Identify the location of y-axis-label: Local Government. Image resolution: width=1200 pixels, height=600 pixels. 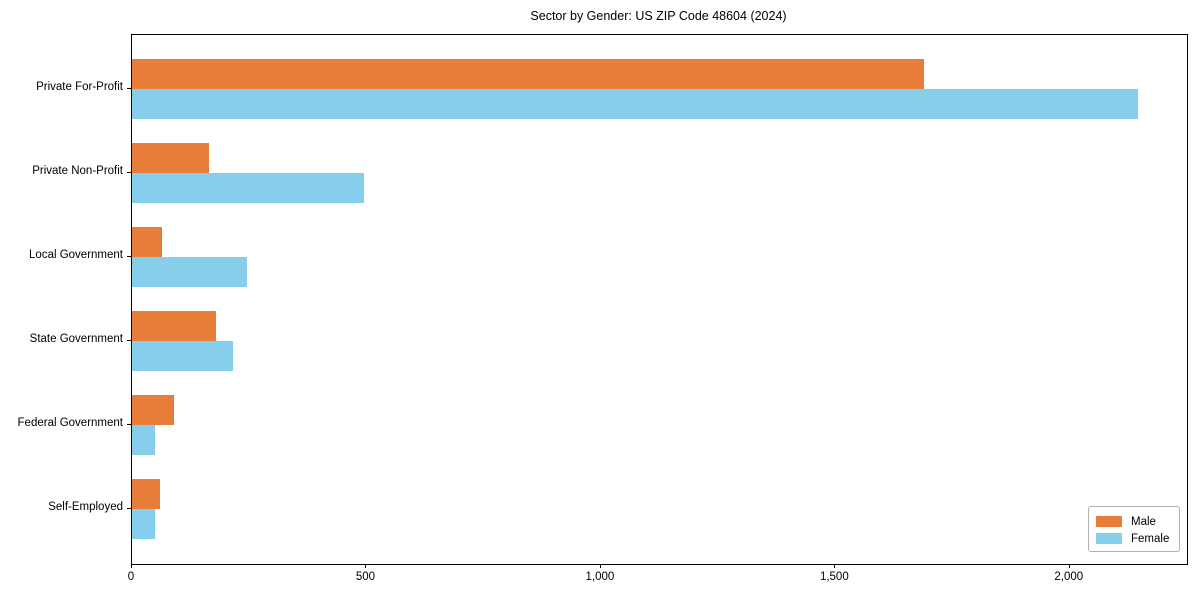
(76, 255).